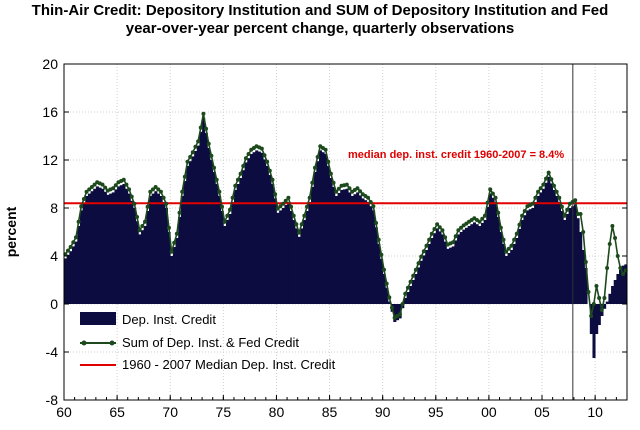  I want to click on x-tick-label: 70, so click(170, 412).